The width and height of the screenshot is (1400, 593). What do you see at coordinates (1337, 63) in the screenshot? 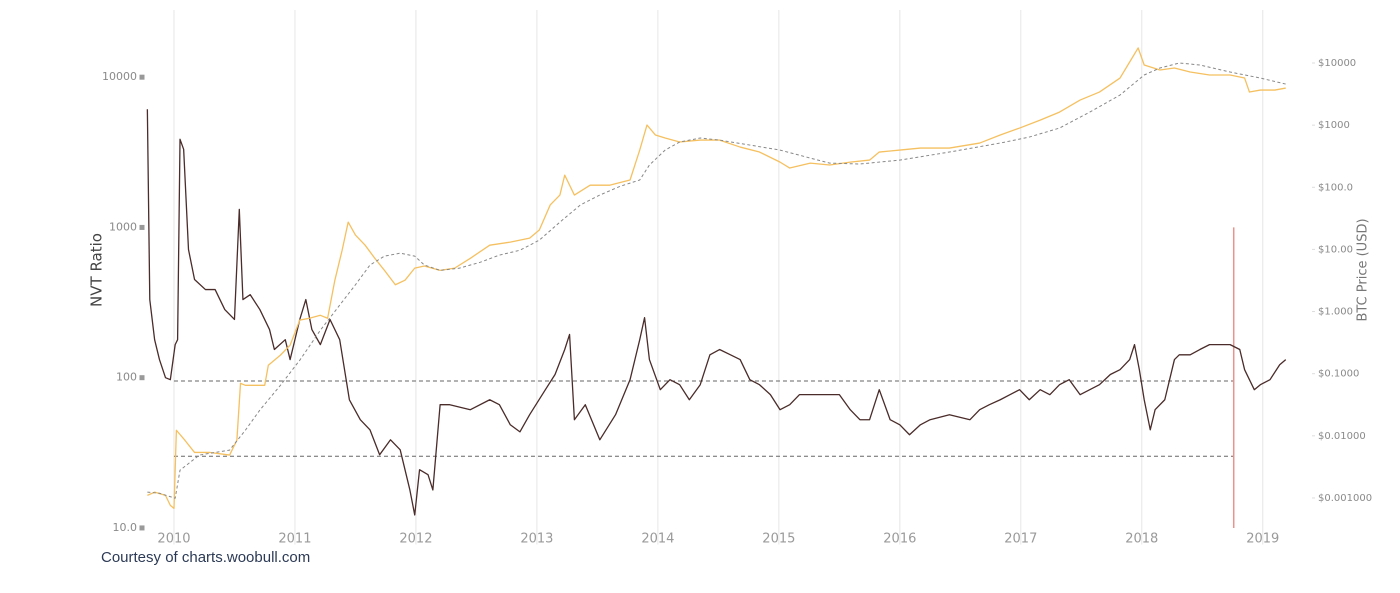
I see `y2-tick-label: $10000` at bounding box center [1337, 63].